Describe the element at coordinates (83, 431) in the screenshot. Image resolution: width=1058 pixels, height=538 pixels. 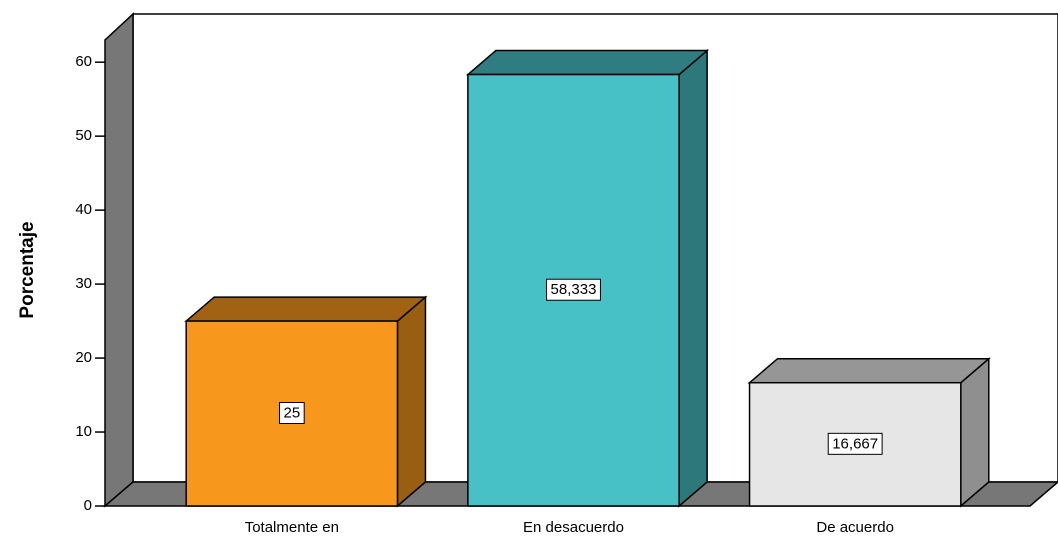
I see `y-tick-label: 10` at that location.